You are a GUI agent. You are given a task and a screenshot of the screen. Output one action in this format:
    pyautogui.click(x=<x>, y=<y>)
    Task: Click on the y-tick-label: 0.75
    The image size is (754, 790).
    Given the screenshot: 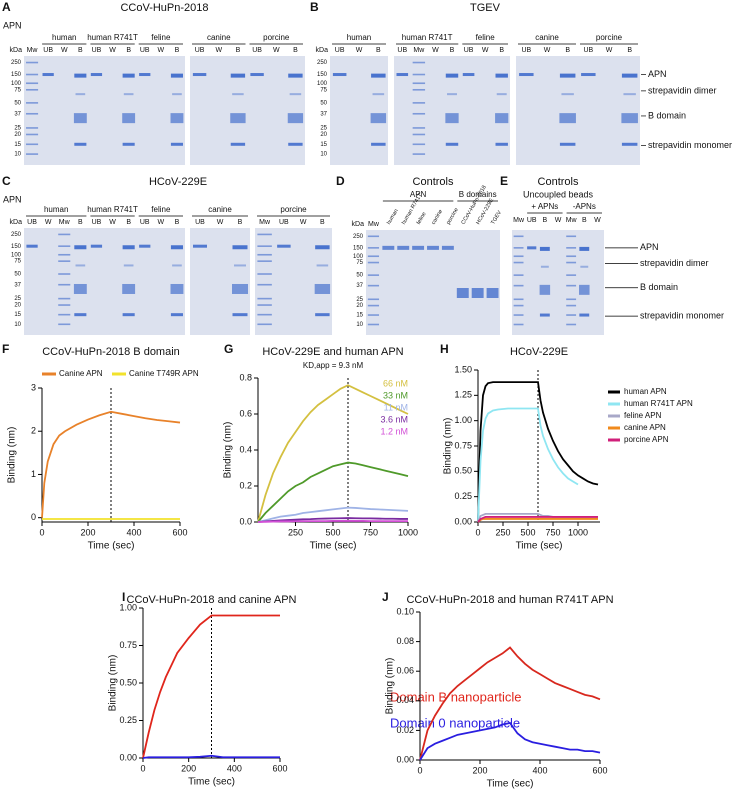 What is the action you would take?
    pyautogui.click(x=463, y=445)
    